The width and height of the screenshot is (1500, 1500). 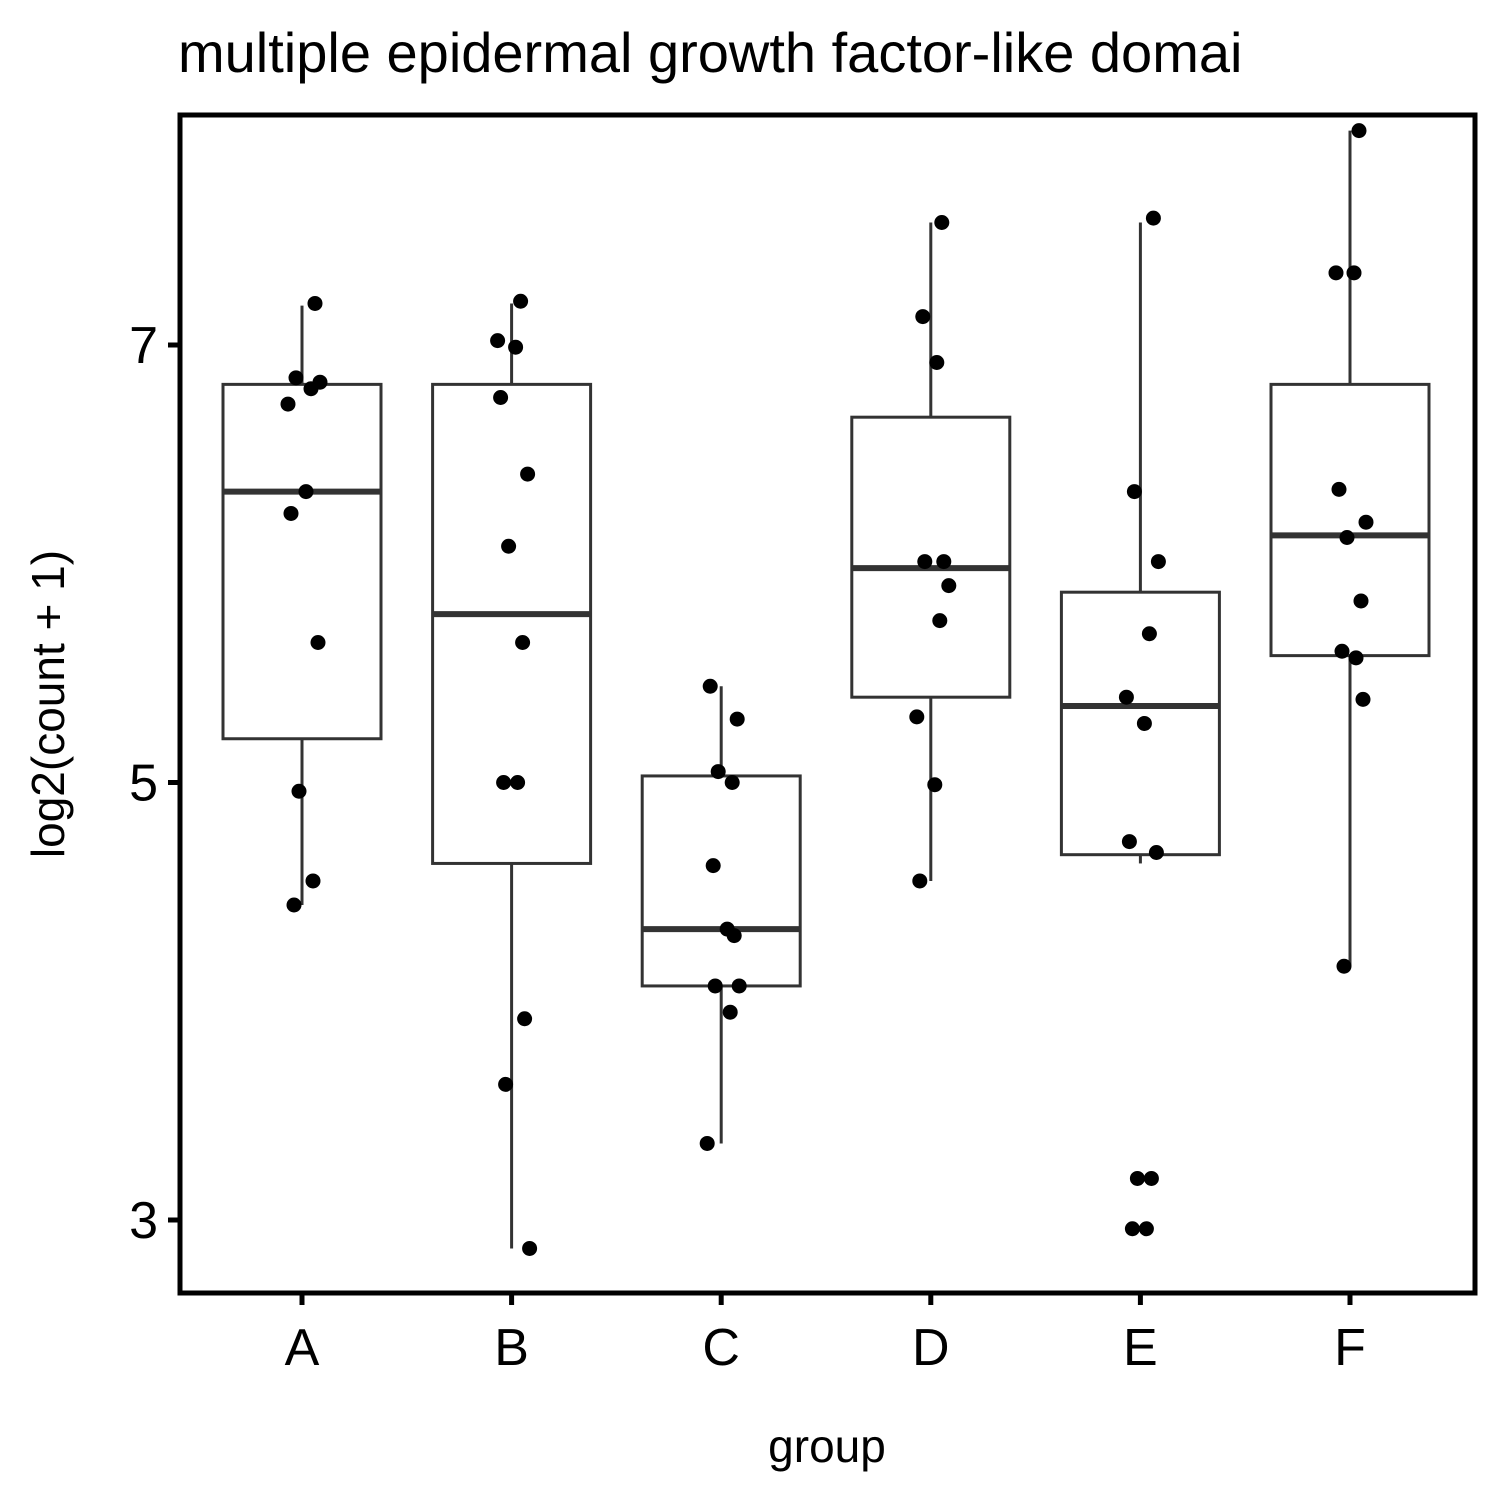 I want to click on box-F, so click(x=1350, y=520).